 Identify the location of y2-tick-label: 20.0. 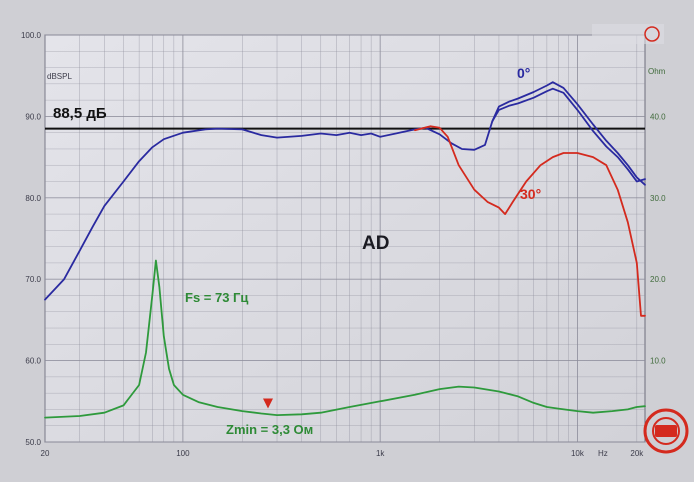
(658, 279).